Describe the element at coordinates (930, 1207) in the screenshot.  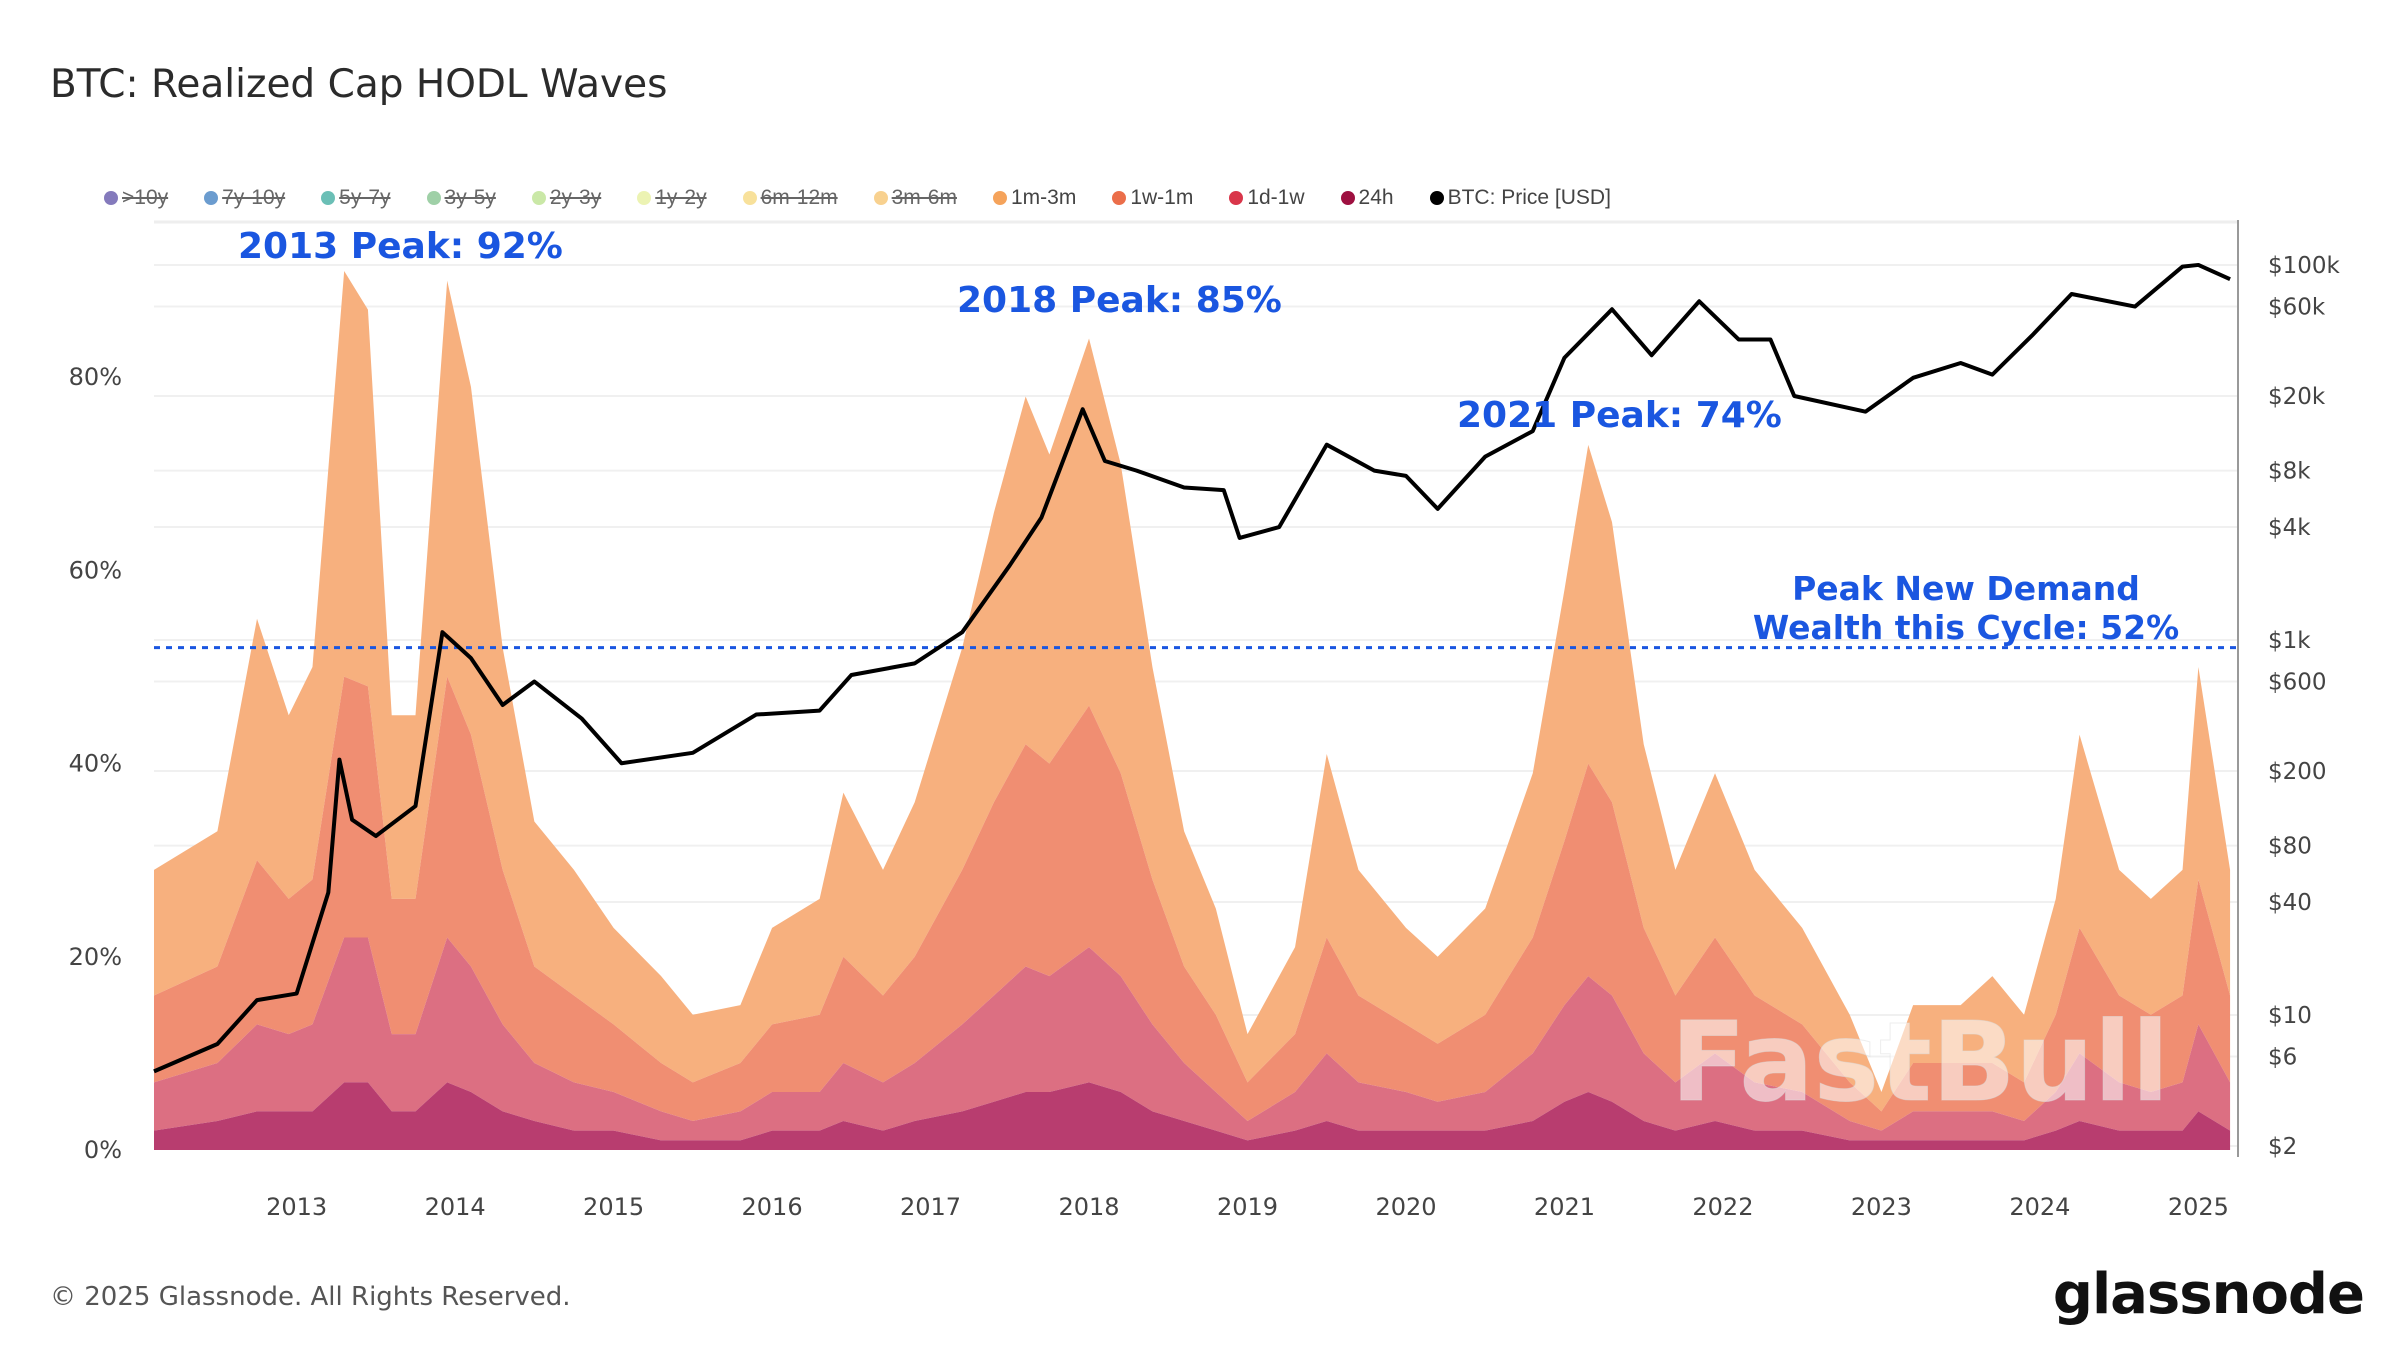
I see `x-tick-label: 2017` at that location.